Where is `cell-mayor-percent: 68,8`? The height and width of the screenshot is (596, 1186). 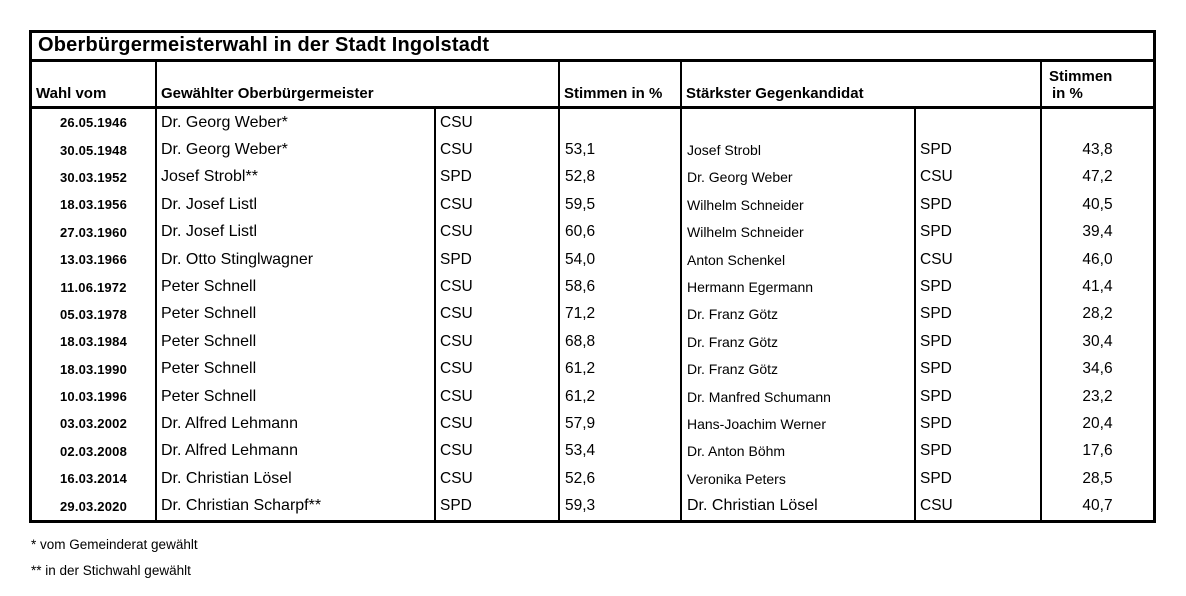 cell-mayor-percent: 68,8 is located at coordinates (619, 342).